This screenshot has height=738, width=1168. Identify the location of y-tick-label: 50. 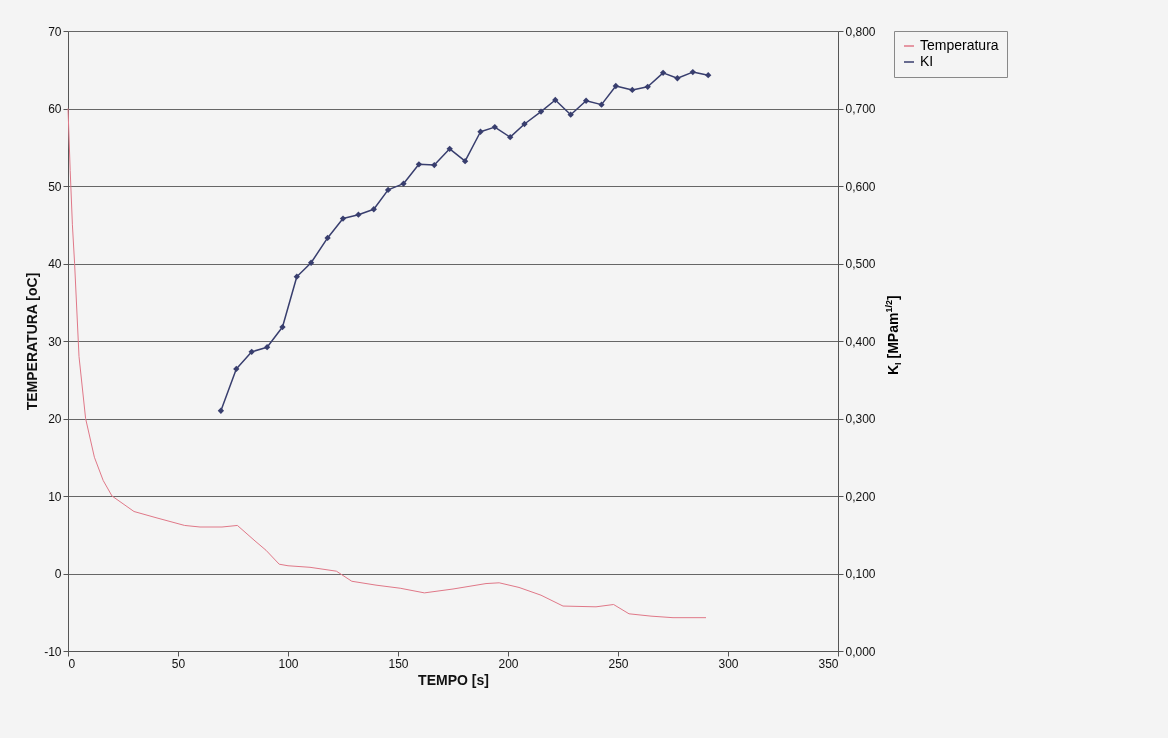
(55, 186).